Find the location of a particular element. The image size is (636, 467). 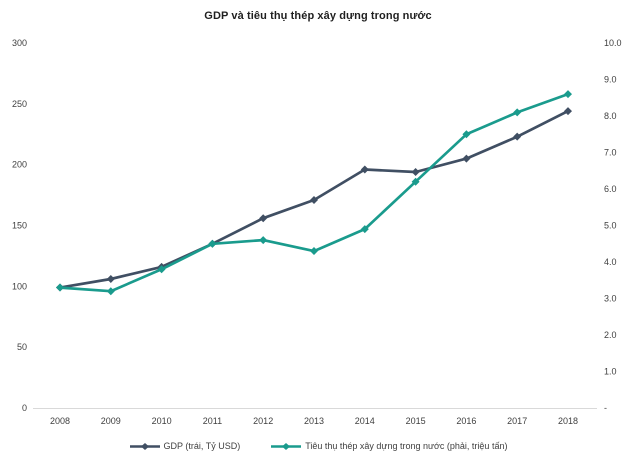

svg-text: 300 is located at coordinates (19, 43).